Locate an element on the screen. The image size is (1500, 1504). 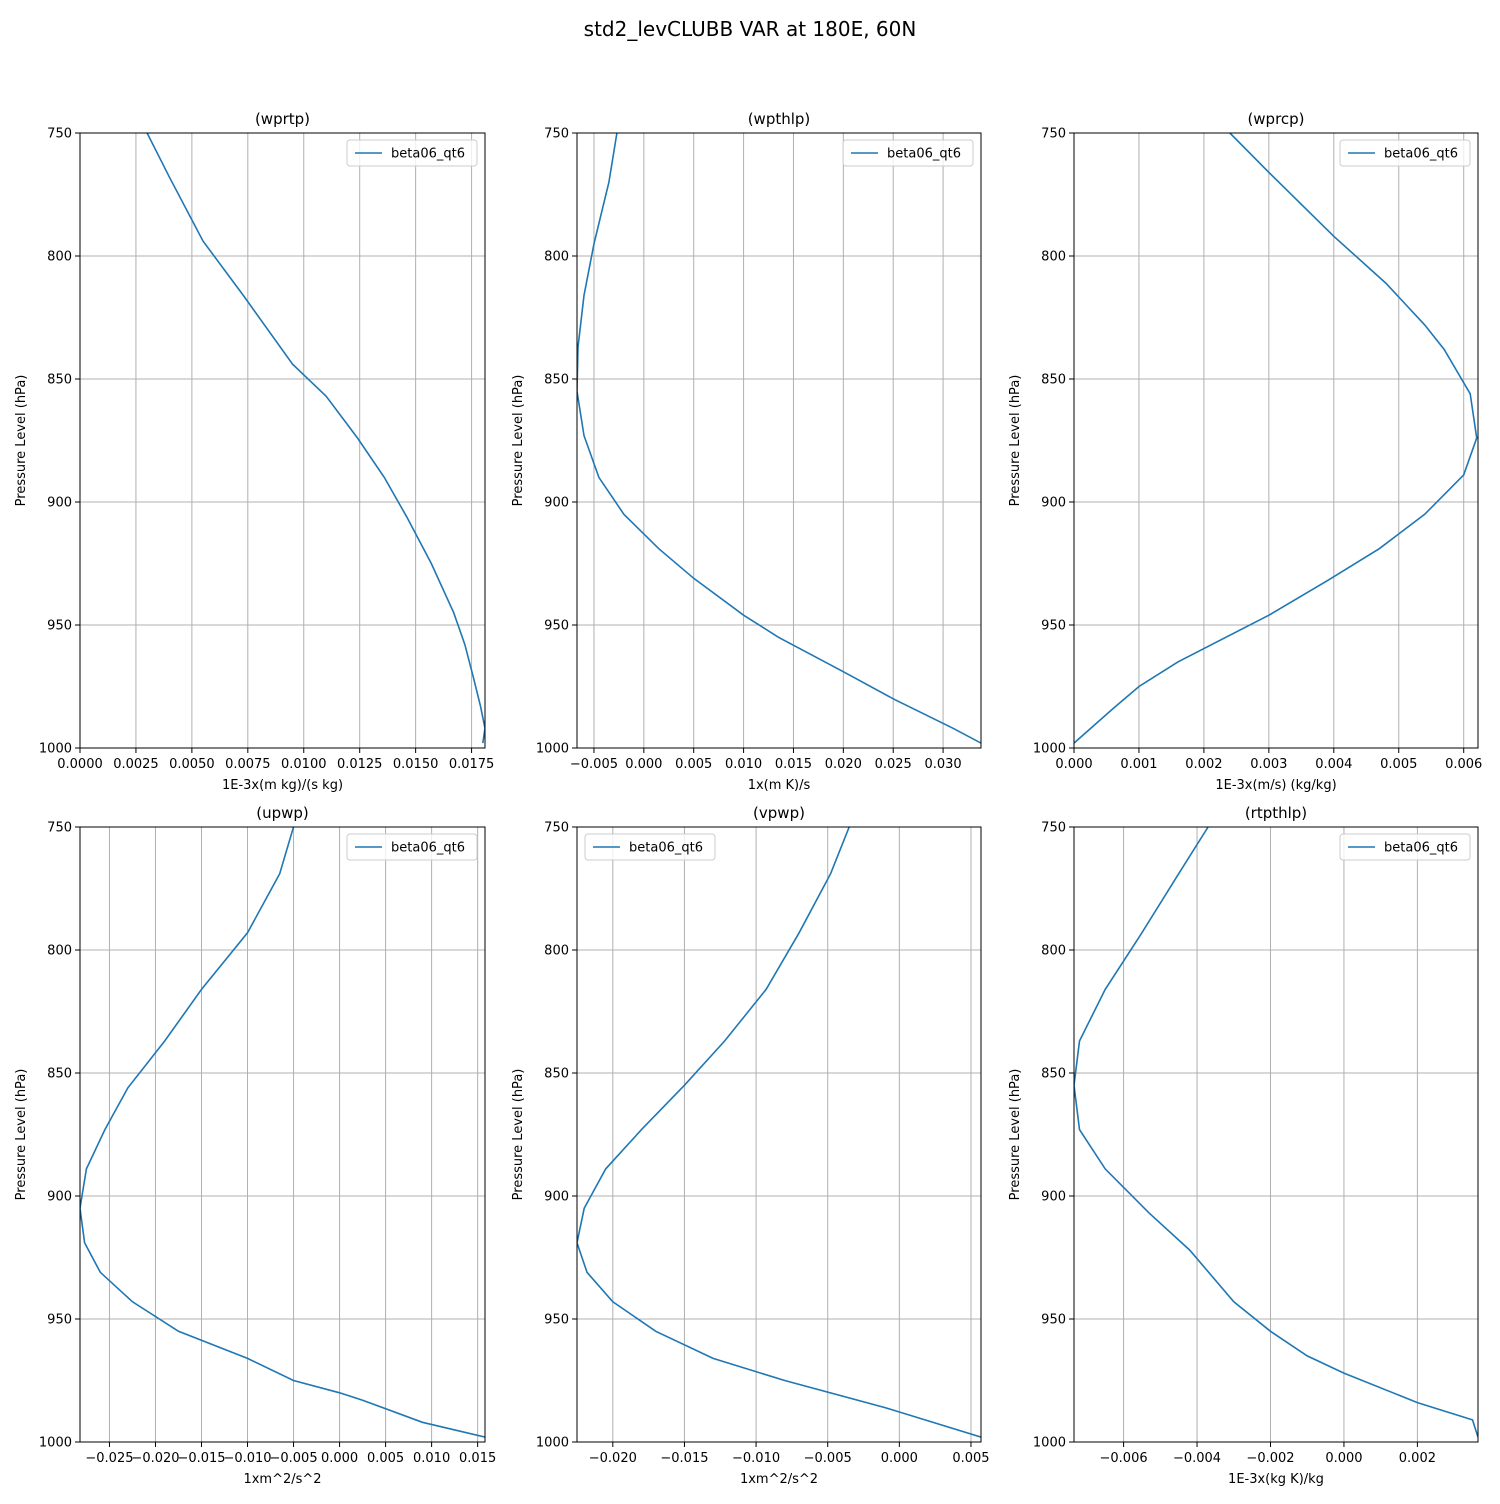
x-axis-label: 1E-3x(kg K)/kg is located at coordinates (1276, 1479).